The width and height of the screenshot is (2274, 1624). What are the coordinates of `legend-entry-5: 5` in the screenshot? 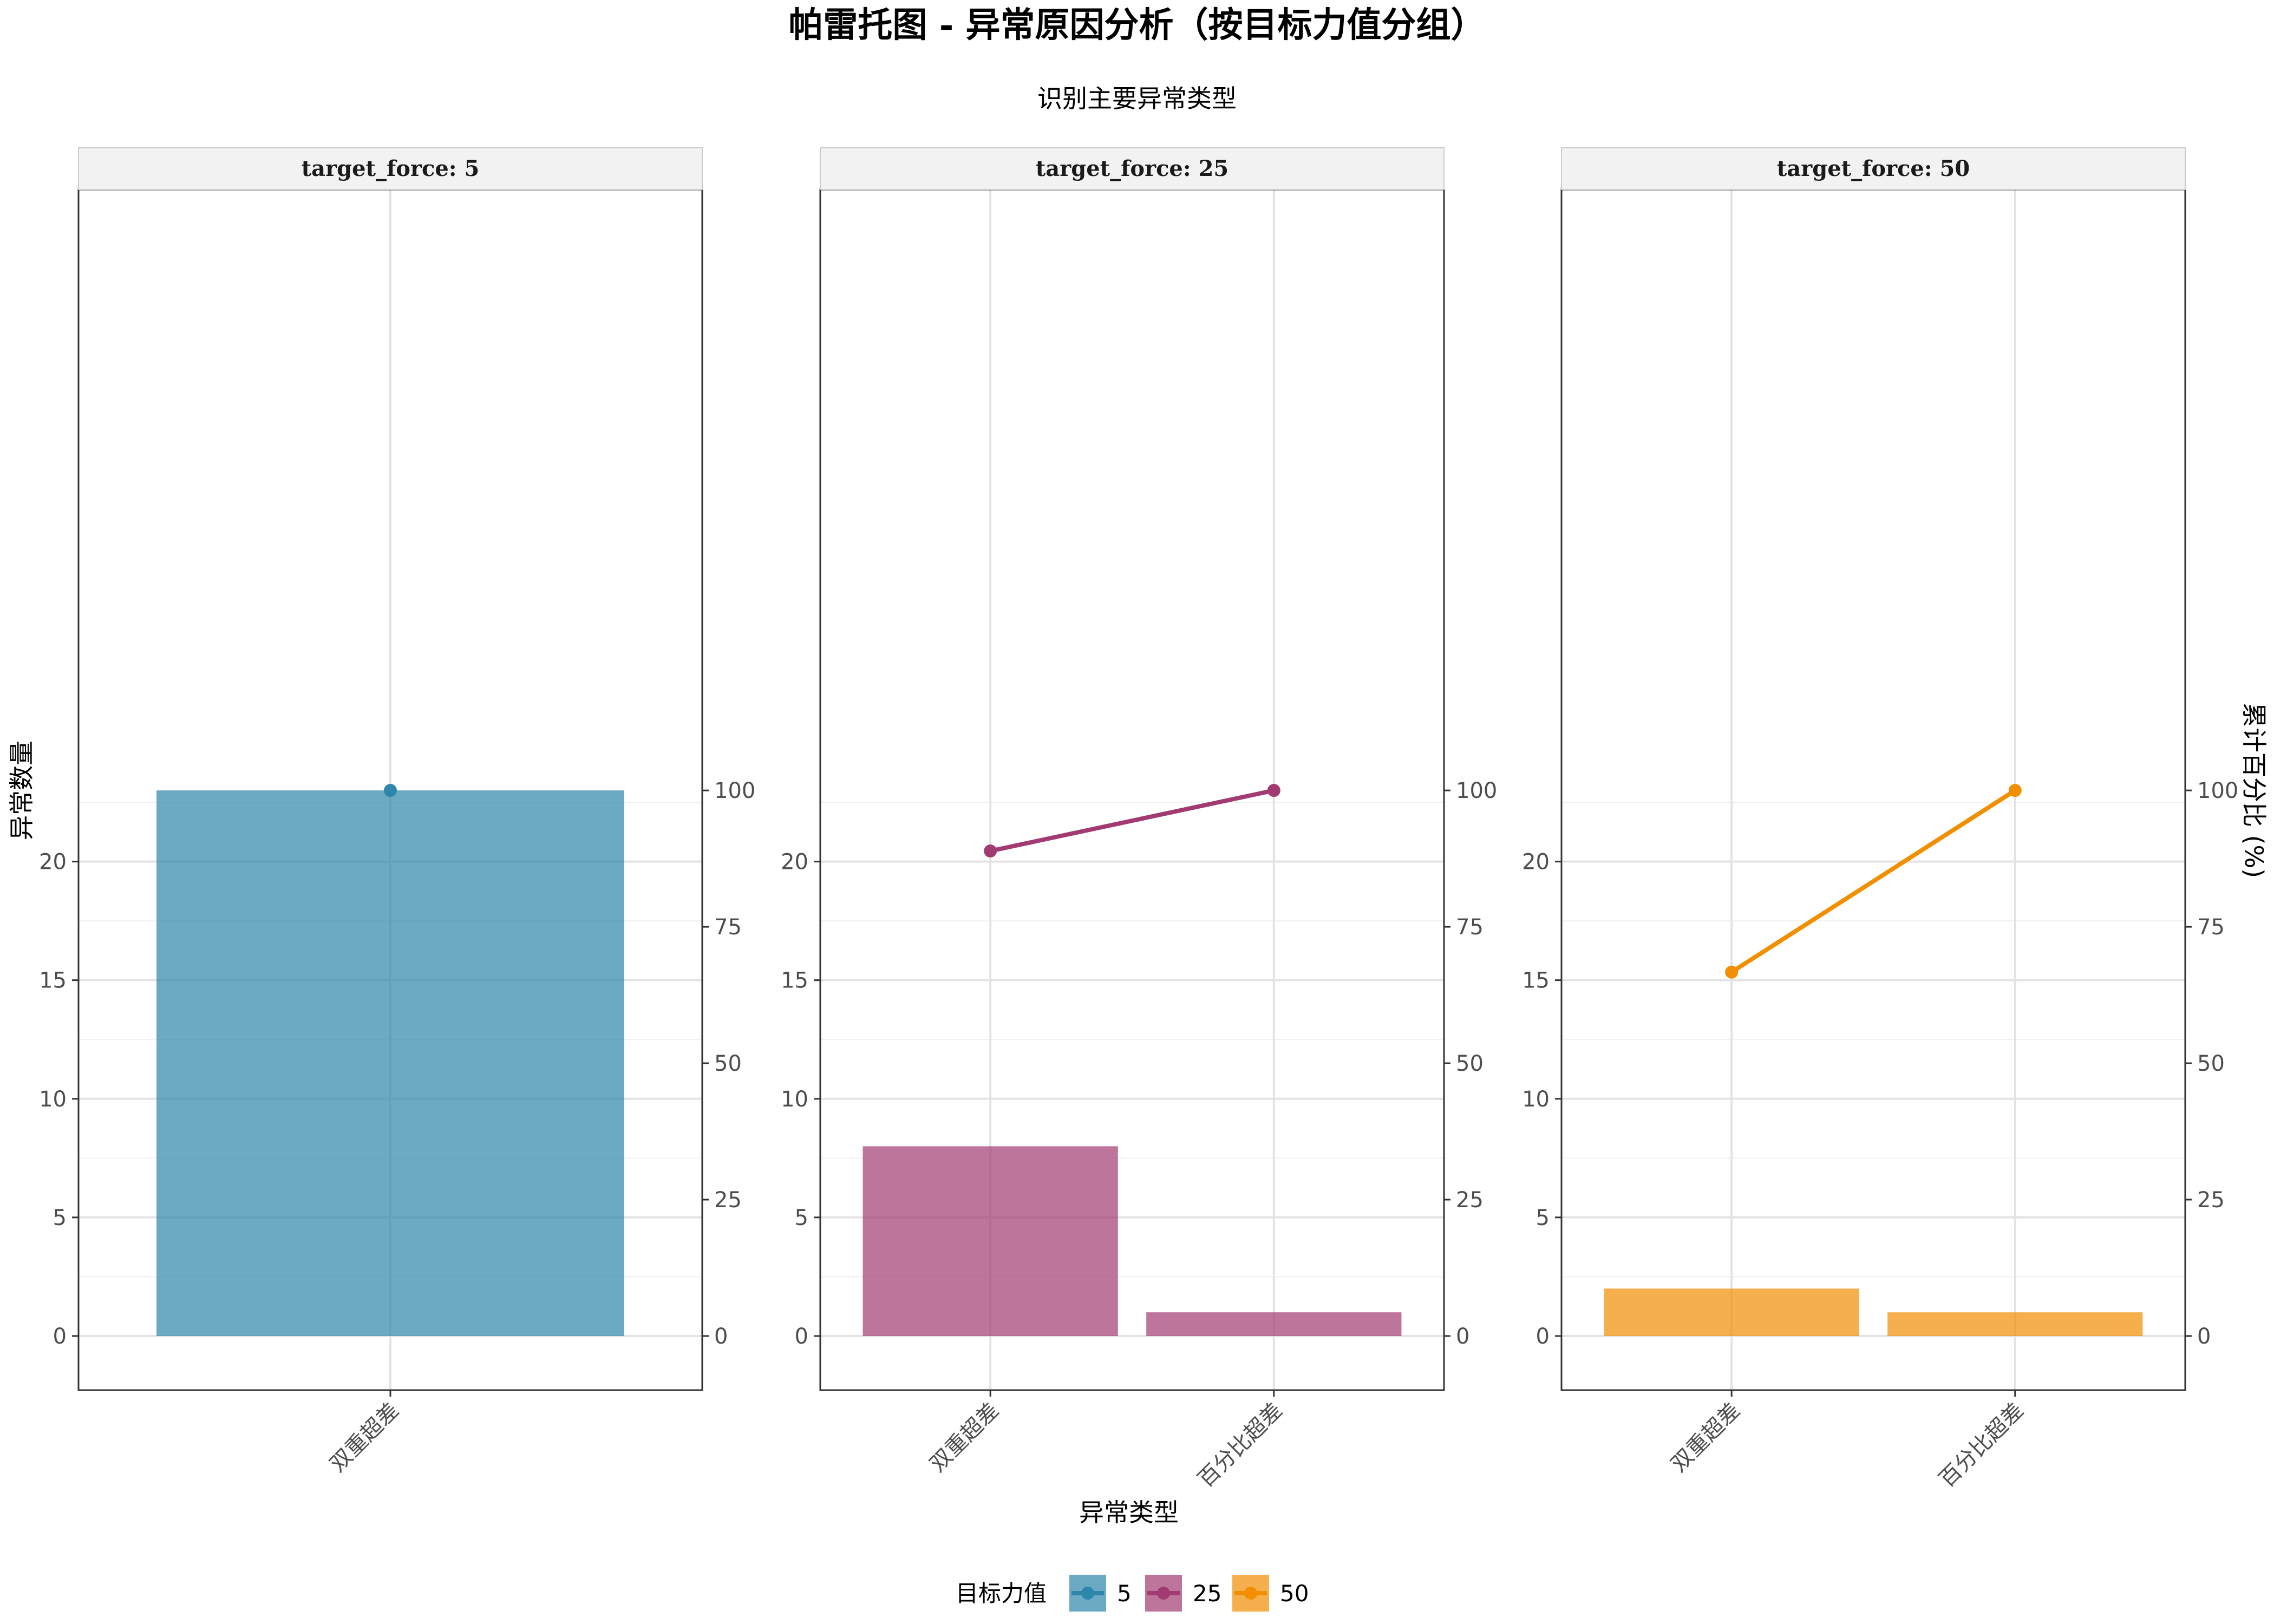 It's located at (1101, 1594).